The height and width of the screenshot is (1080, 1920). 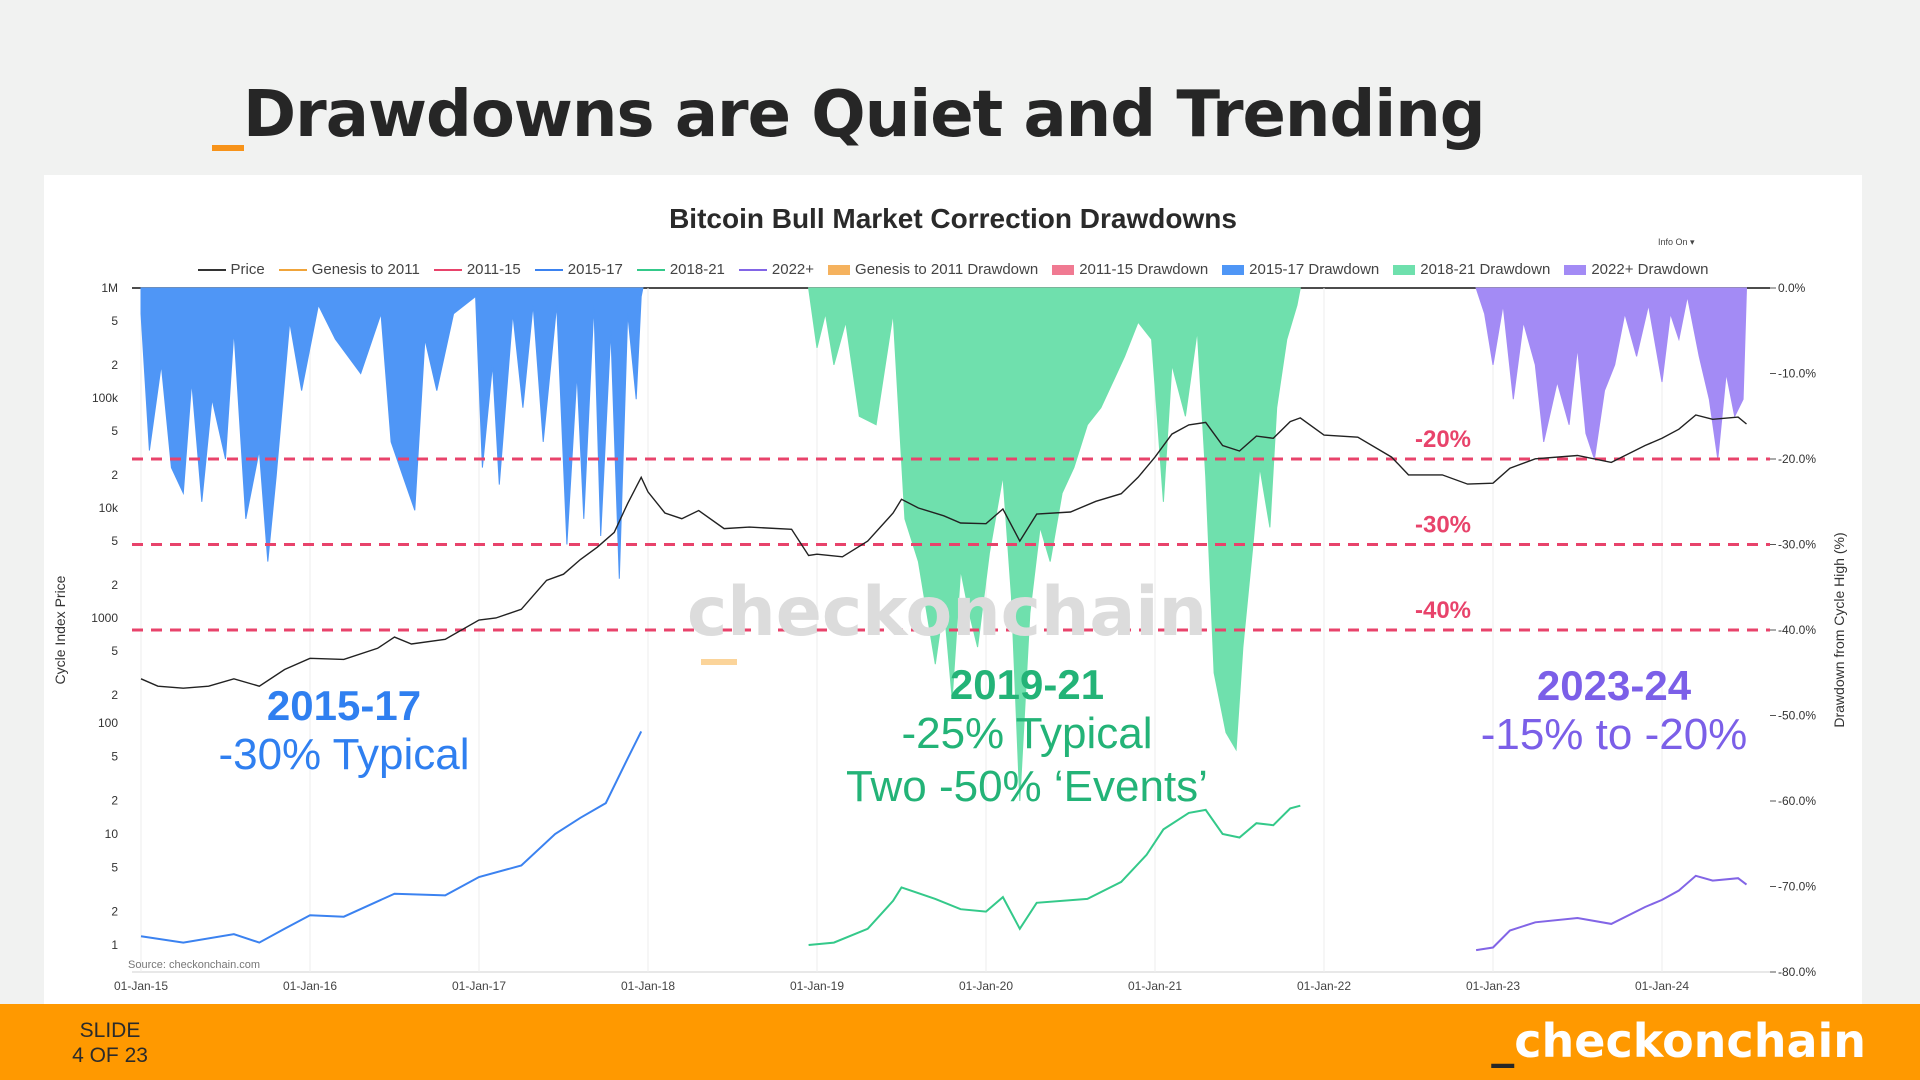 I want to click on legend-item: Price, so click(x=231, y=269).